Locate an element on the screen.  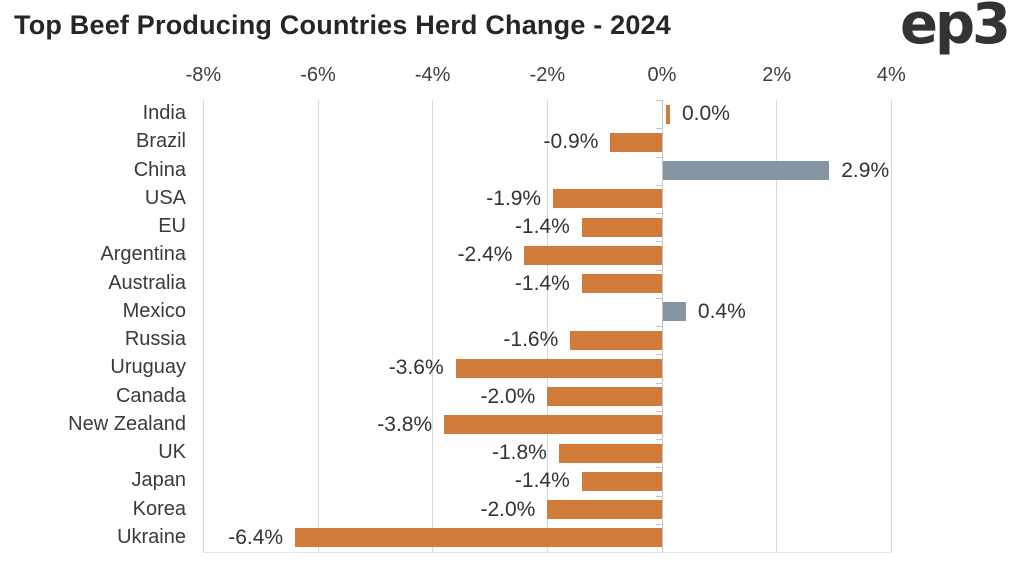
category-label: Brazil is located at coordinates (160, 141).